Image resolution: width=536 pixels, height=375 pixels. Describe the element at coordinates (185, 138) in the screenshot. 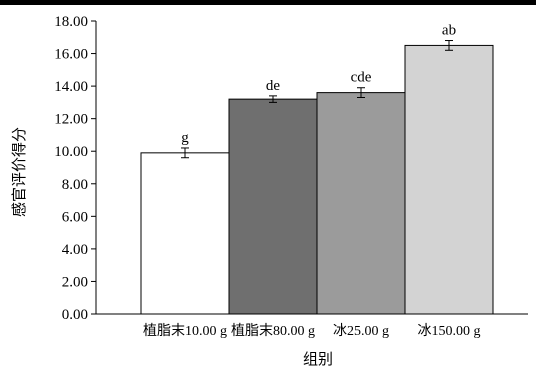

I see `significance-label: g` at that location.